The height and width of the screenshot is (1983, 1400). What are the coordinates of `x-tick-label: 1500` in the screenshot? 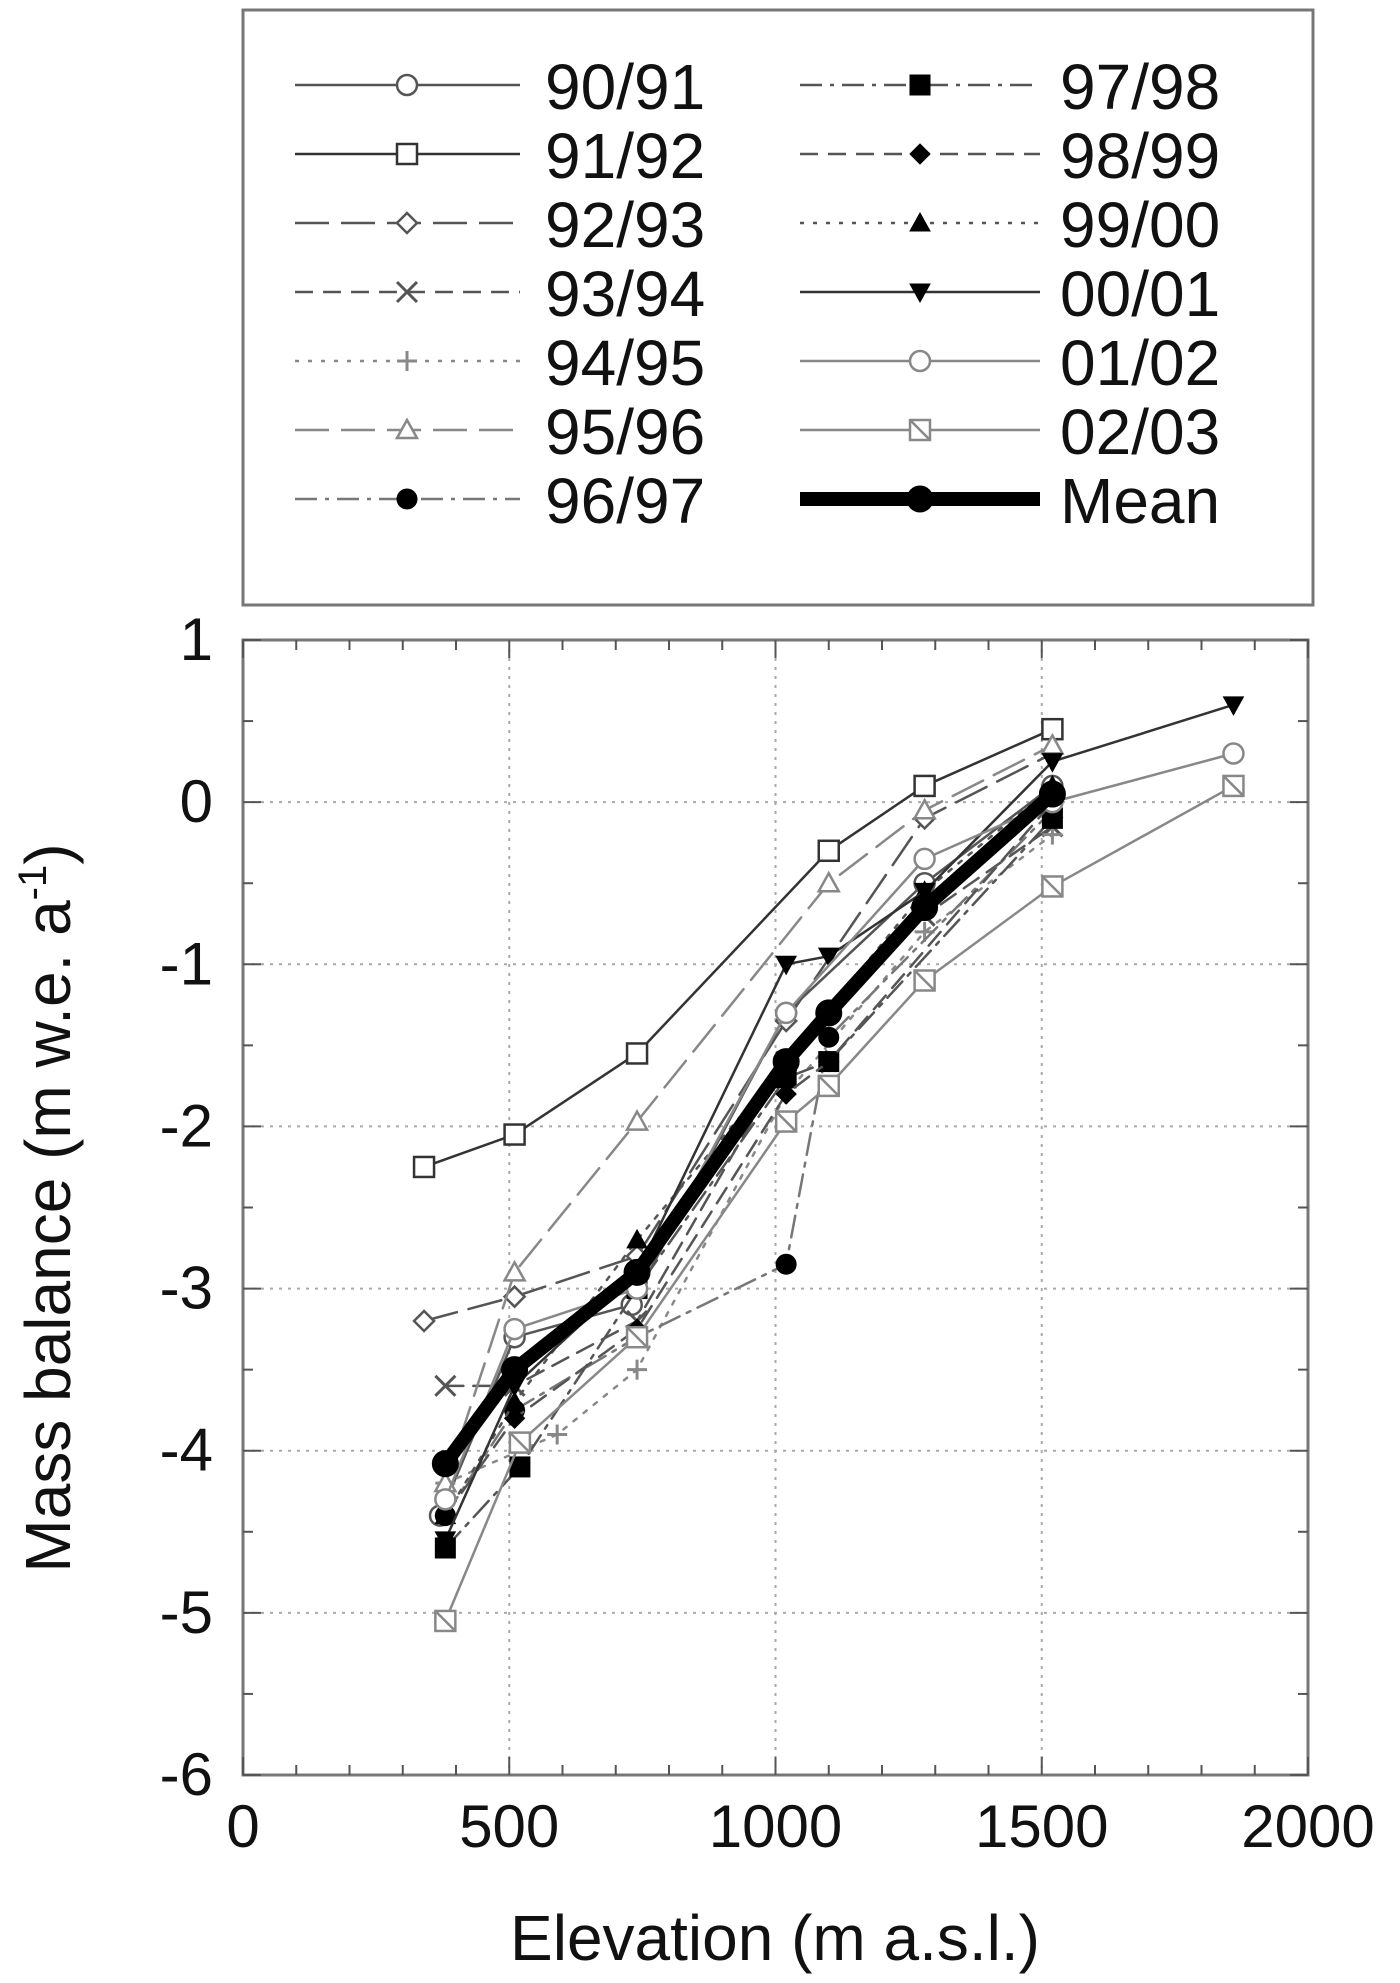 It's located at (1041, 1826).